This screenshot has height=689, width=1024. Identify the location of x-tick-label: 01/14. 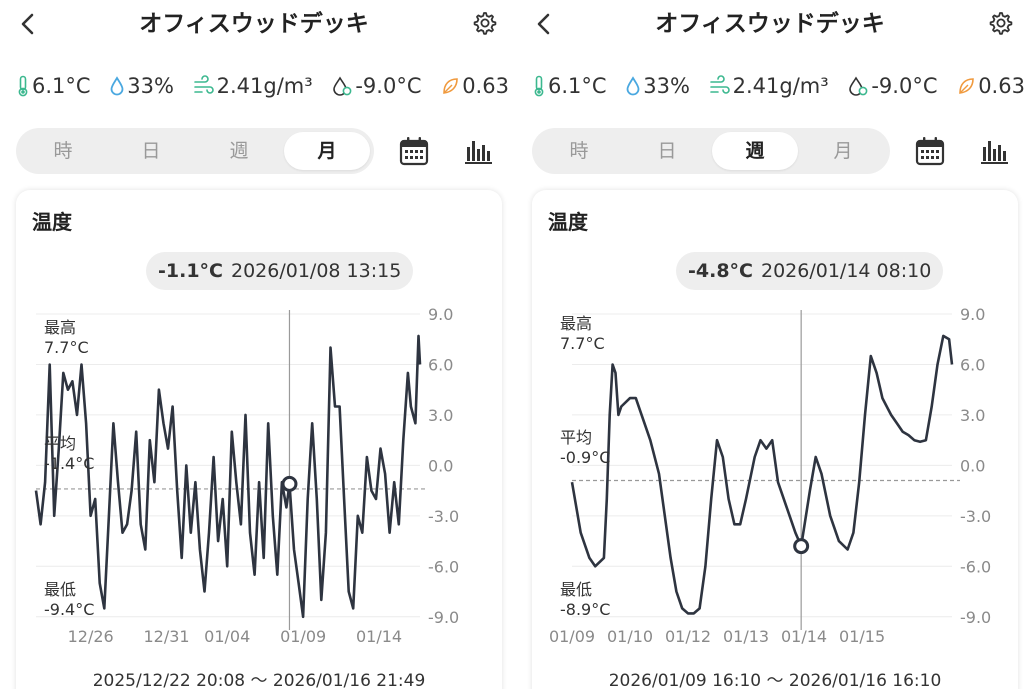
(804, 636).